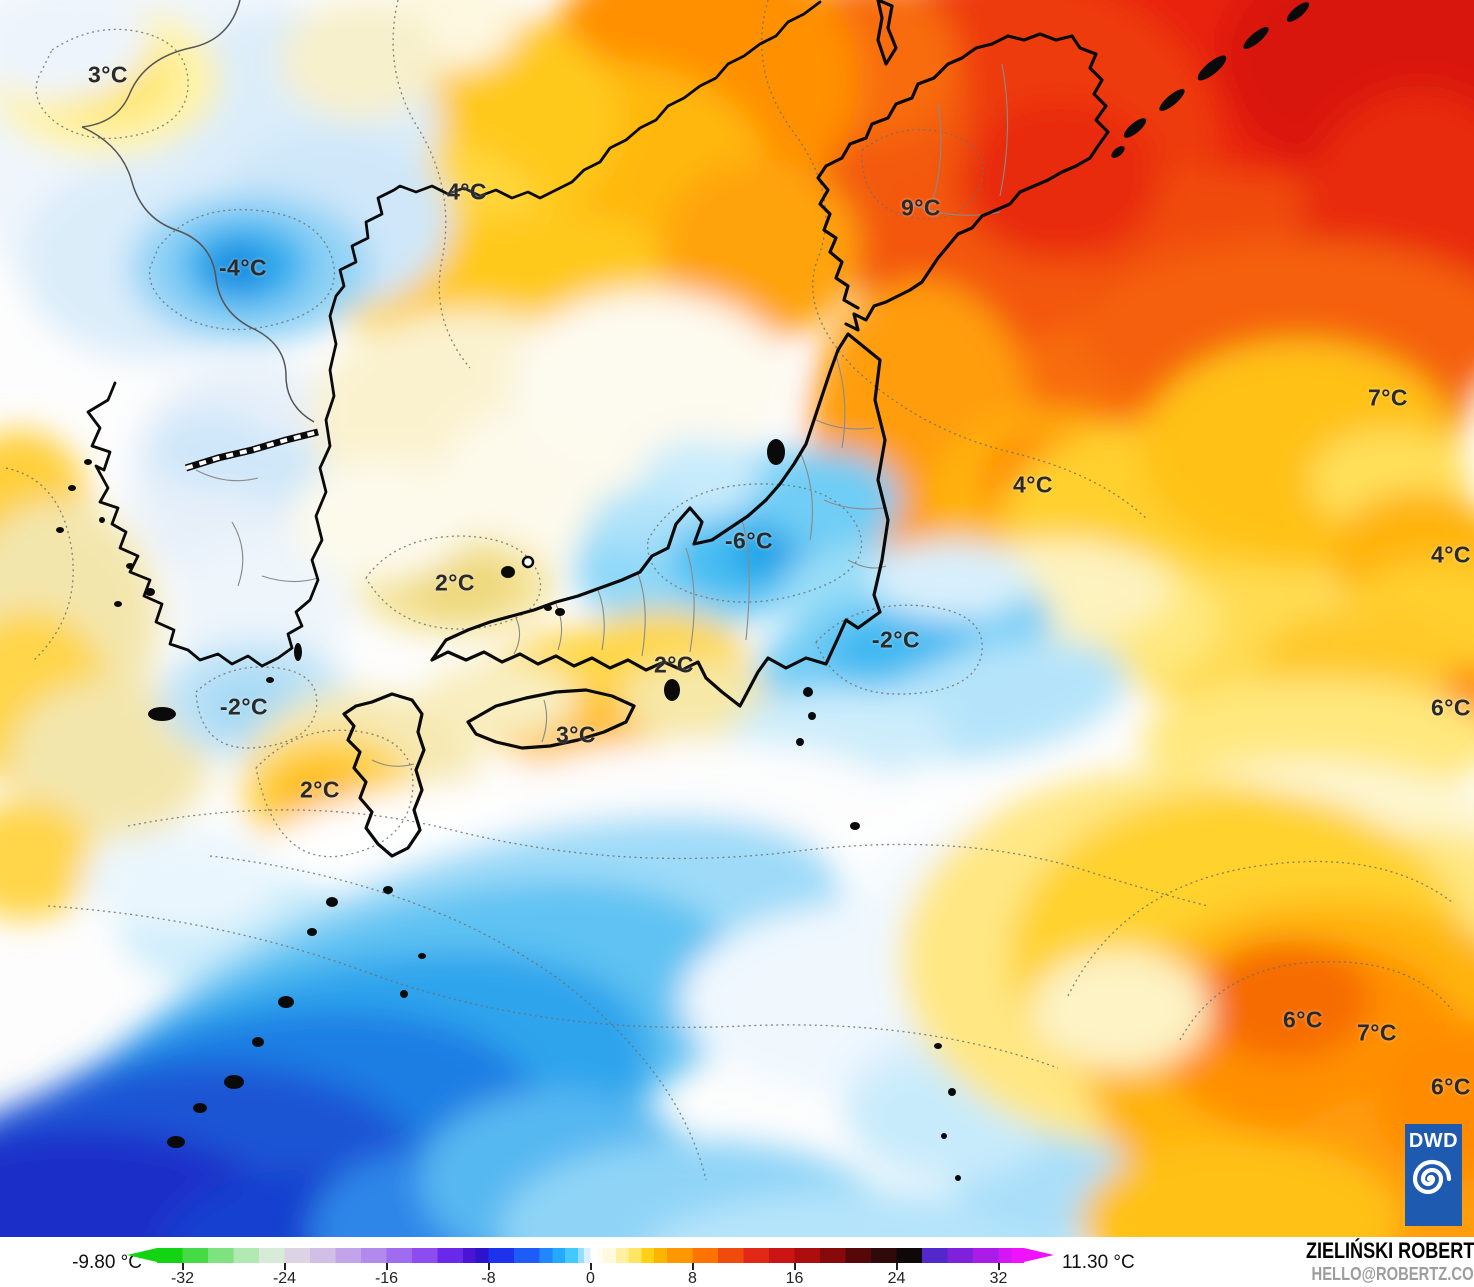 The width and height of the screenshot is (1474, 1287). Describe the element at coordinates (692, 1278) in the screenshot. I see `colorbar-tick-label: 8` at that location.